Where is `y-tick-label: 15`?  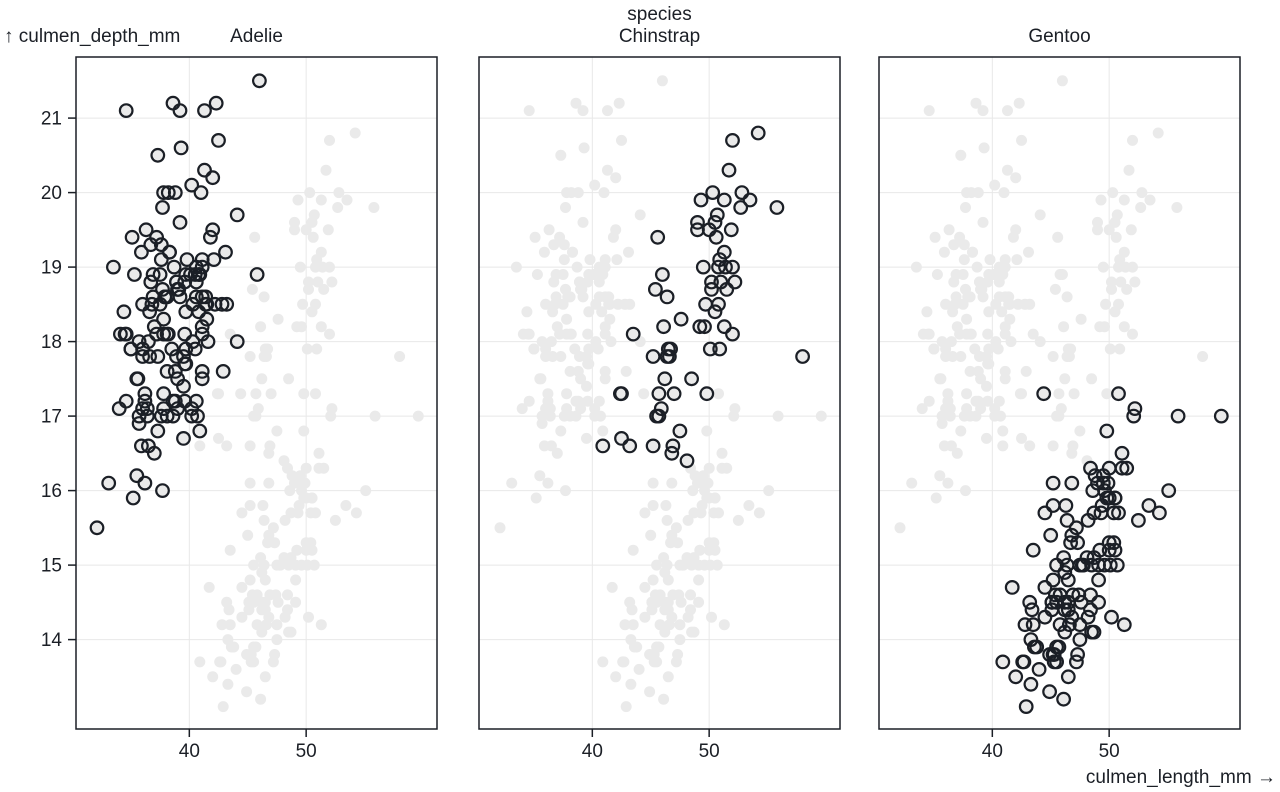 y-tick-label: 15 is located at coordinates (51, 566).